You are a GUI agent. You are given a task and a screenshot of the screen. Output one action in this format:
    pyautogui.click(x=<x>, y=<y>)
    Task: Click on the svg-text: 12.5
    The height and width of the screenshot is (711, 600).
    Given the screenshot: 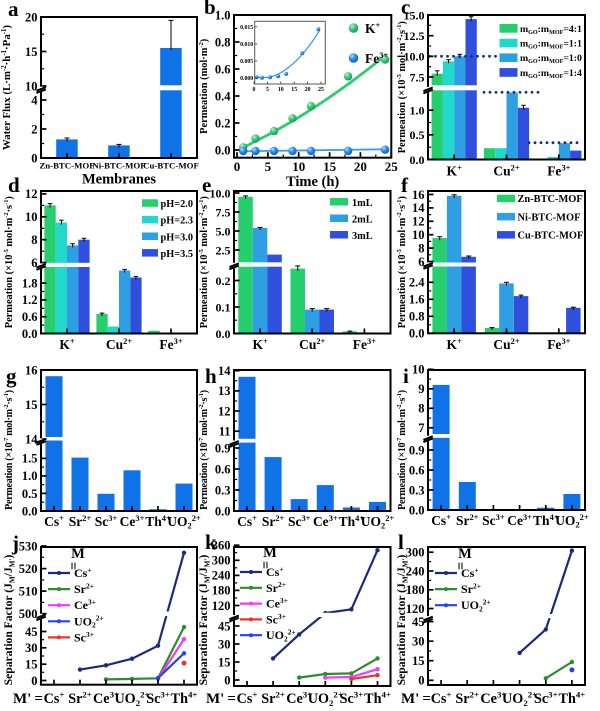 What is the action you would take?
    pyautogui.click(x=414, y=36)
    